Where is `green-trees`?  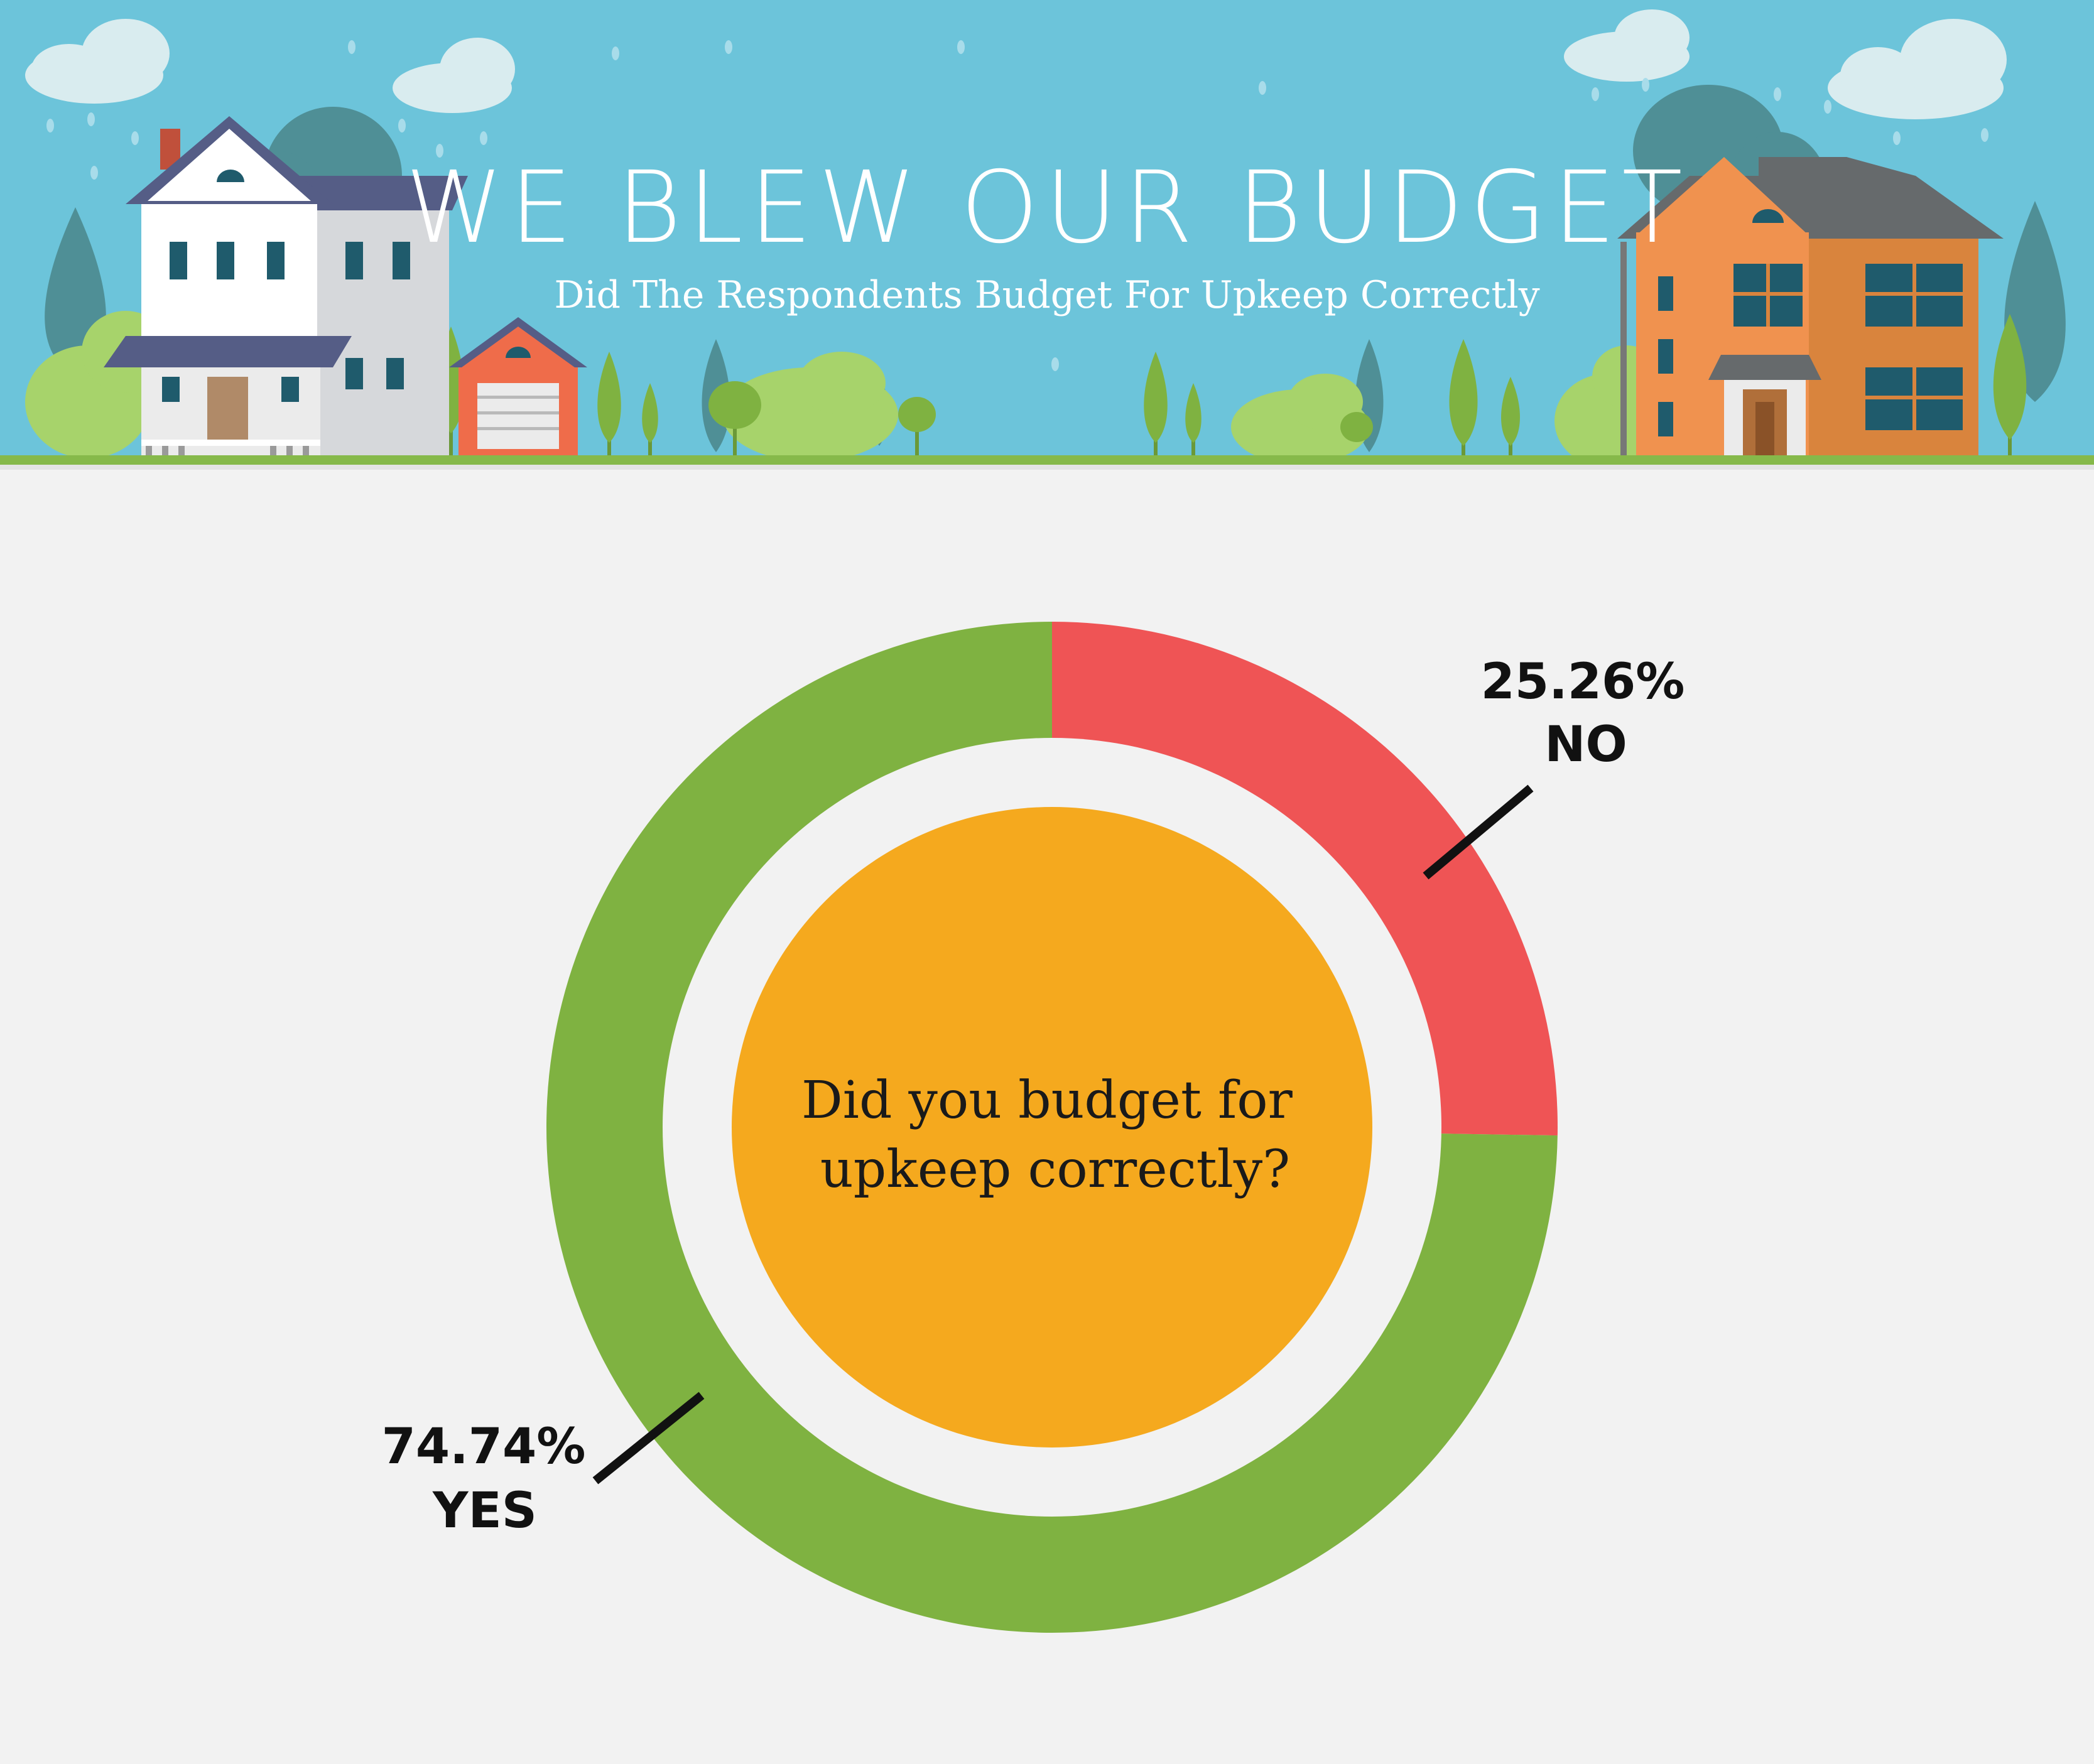 green-trees is located at coordinates (1232, 386).